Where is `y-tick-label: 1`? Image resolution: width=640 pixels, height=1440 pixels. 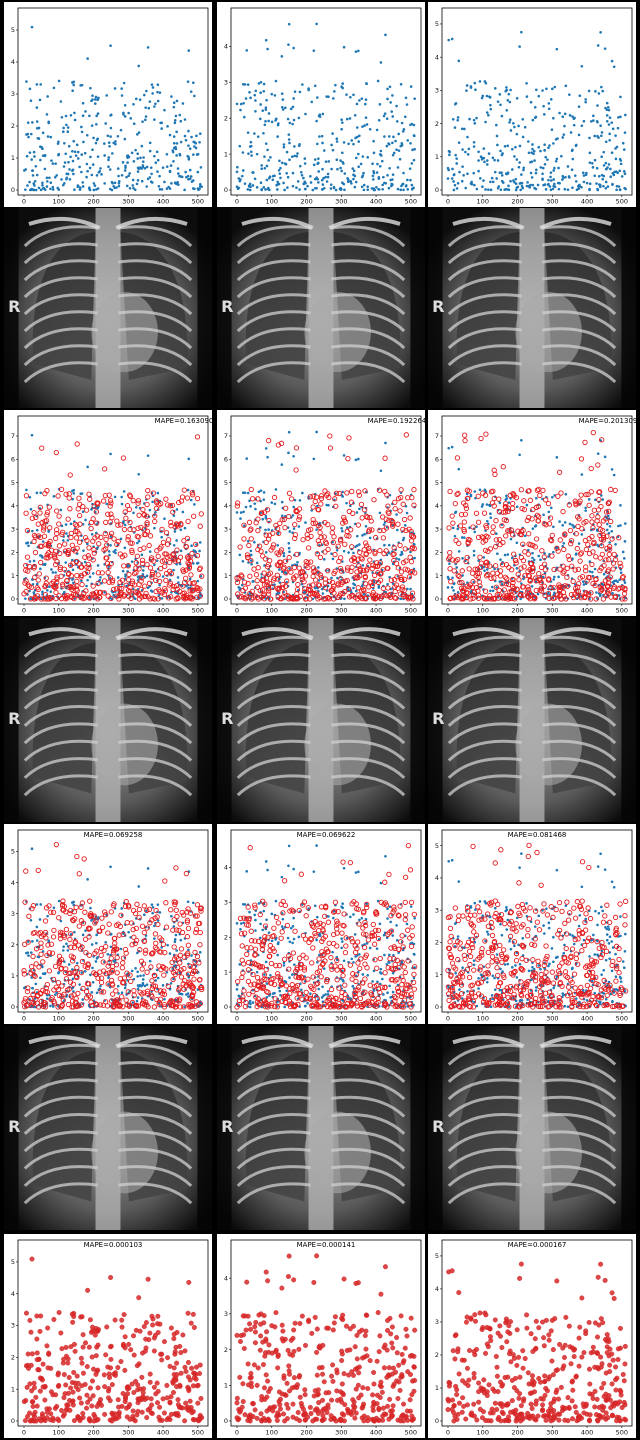 y-tick-label: 1 is located at coordinates (13, 976).